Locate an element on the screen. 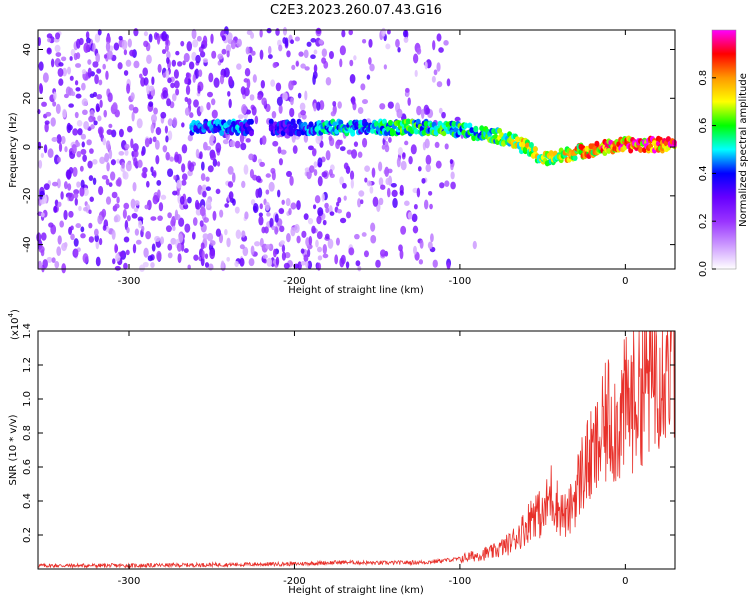 Image resolution: width=750 pixels, height=600 pixels. spectrogram-y-tick-label: 20 is located at coordinates (27, 98).